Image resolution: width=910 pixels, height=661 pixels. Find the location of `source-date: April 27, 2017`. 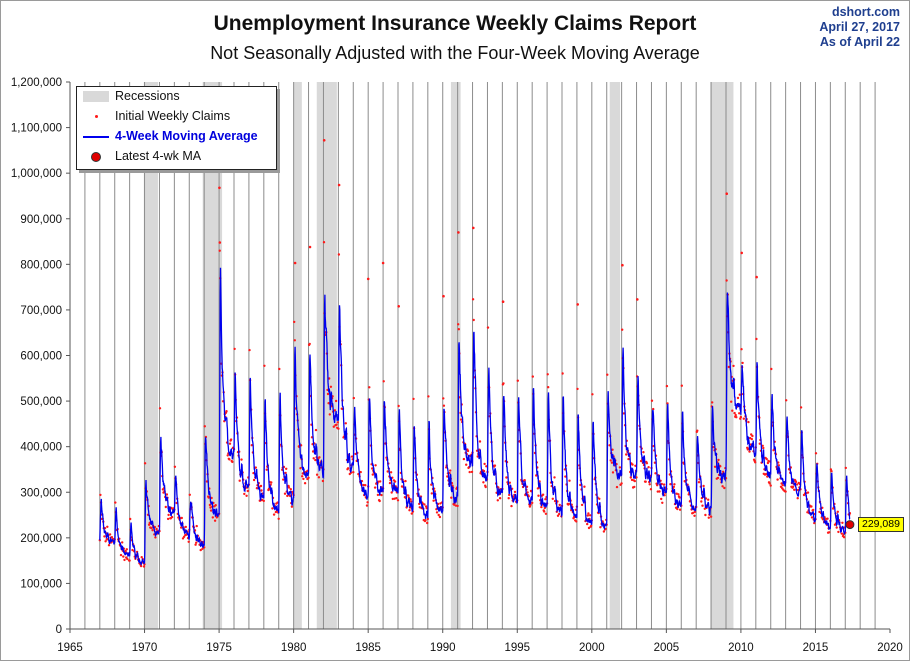

source-date: April 27, 2017 is located at coordinates (859, 27).